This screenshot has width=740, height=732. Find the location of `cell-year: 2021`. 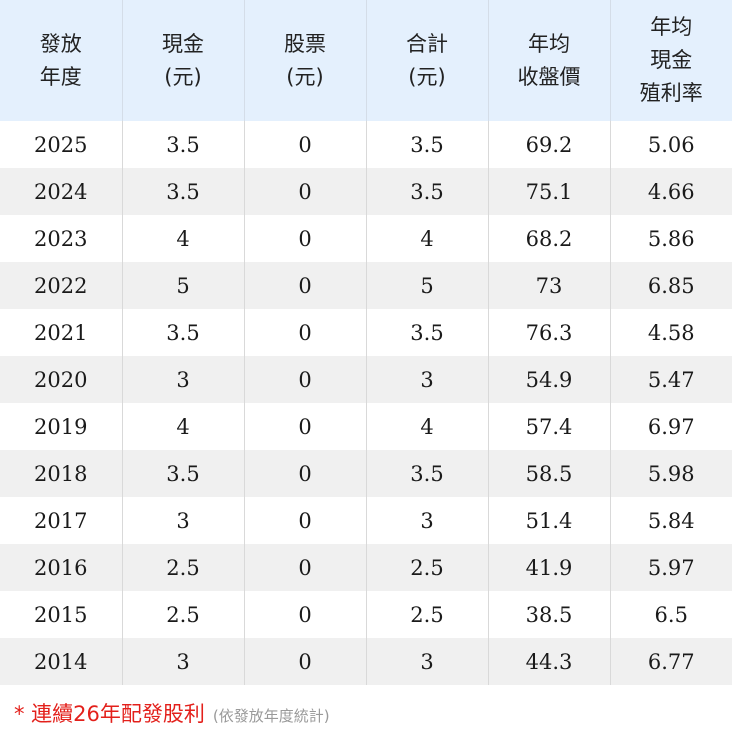

cell-year: 2021 is located at coordinates (61, 332).